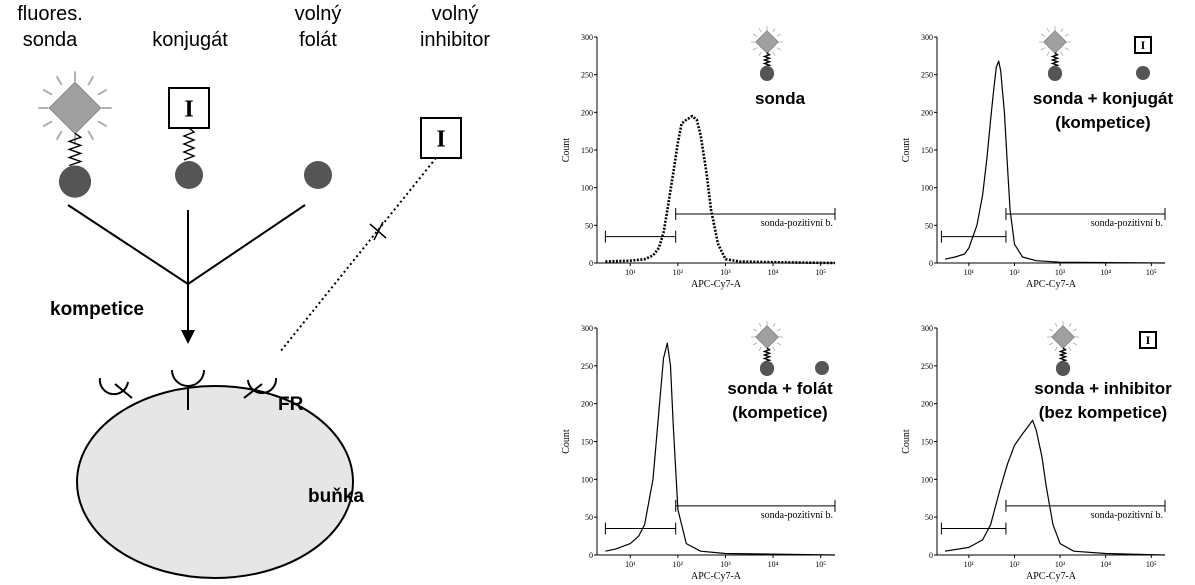  What do you see at coordinates (779, 412) in the screenshot?
I see `condition-label: (kompetice)` at bounding box center [779, 412].